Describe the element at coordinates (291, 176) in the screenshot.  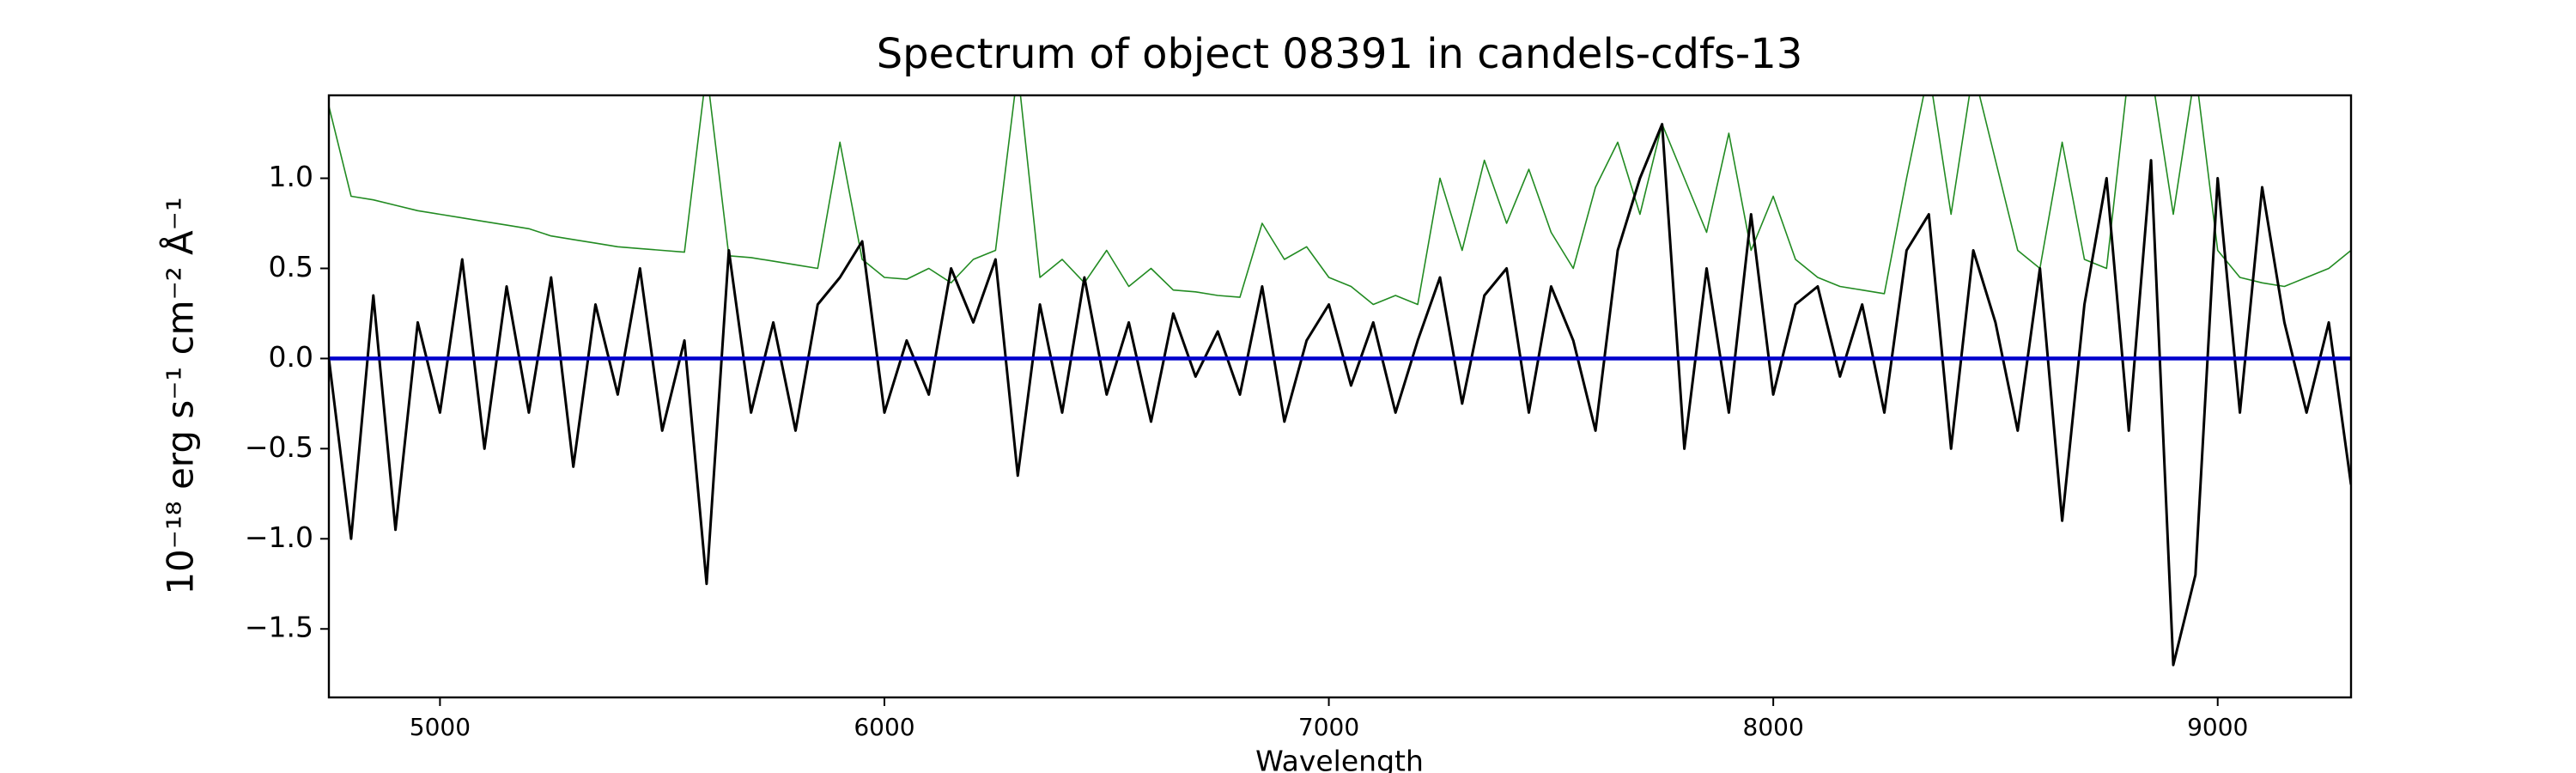
I see `y-tick-label: 1.0` at that location.